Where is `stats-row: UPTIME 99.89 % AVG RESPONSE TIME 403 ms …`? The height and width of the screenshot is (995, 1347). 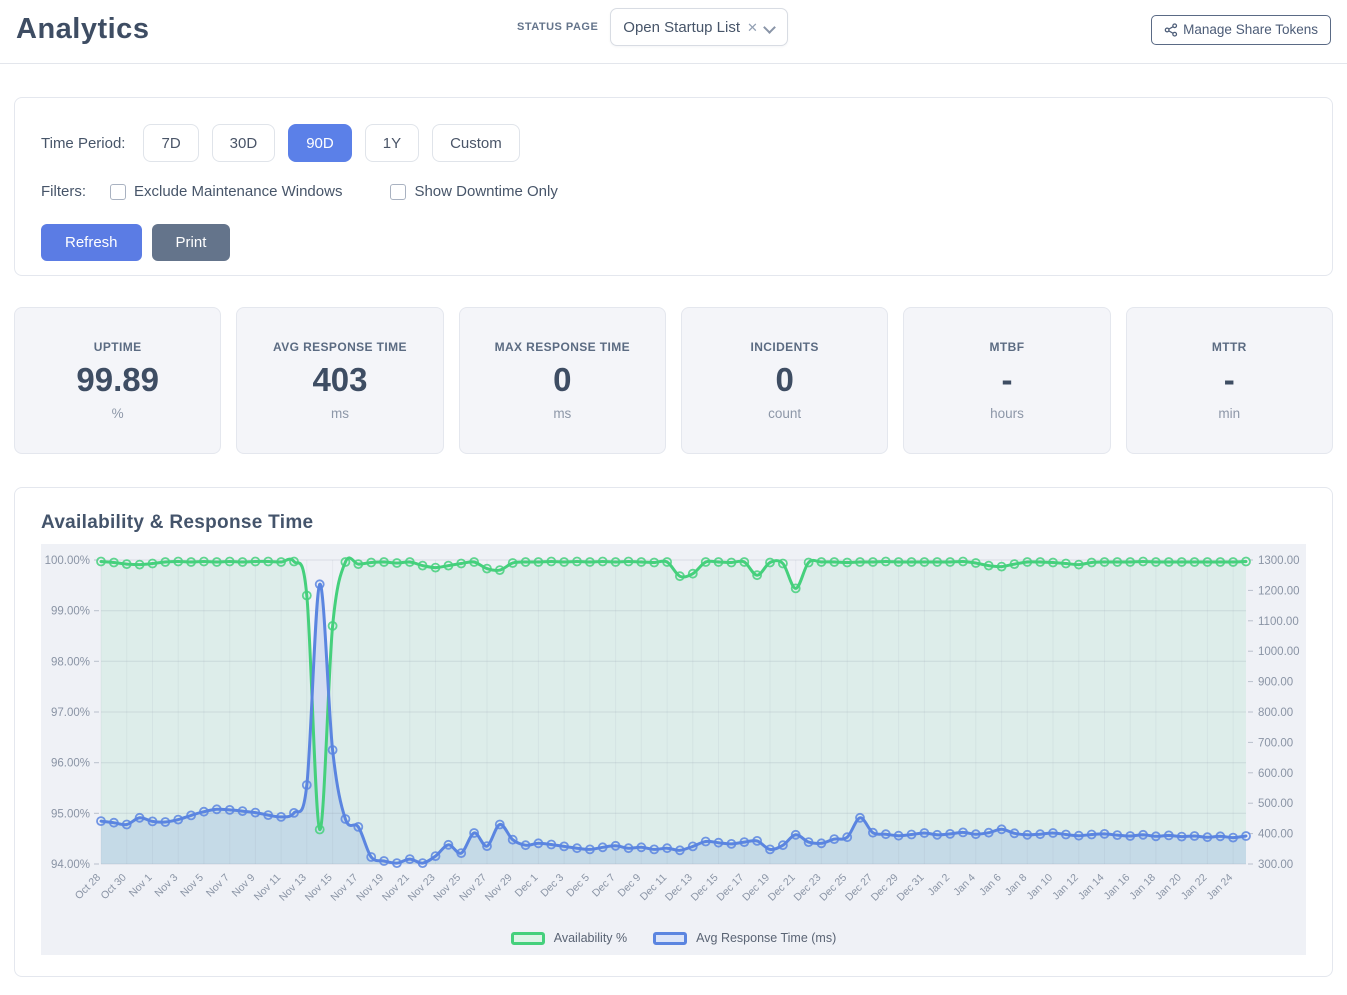
stats-row: UPTIME 99.89 % AVG RESPONSE TIME 403 ms … is located at coordinates (673, 380).